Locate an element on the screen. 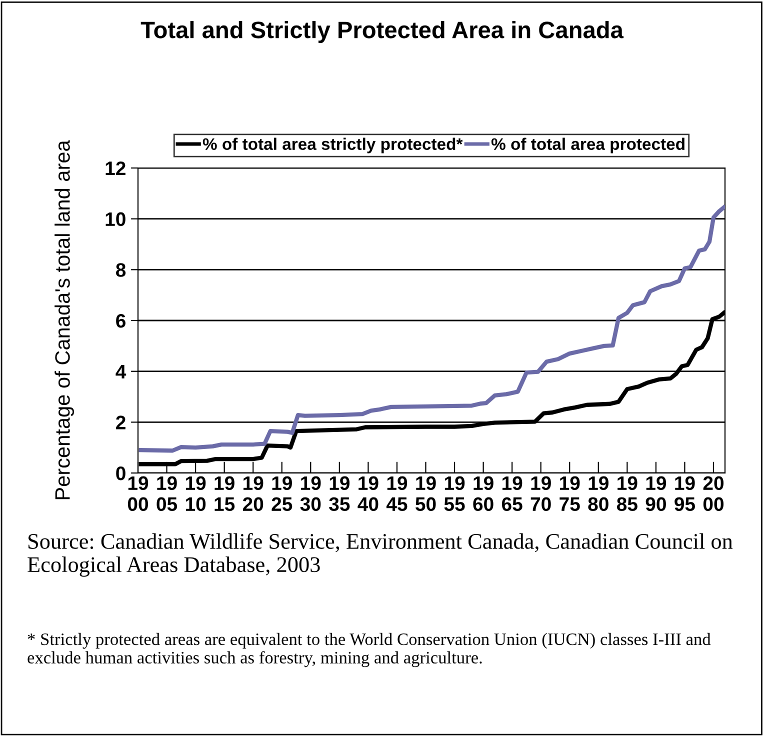 This screenshot has height=736, width=764. y-tick-label: 12 is located at coordinates (116, 168).